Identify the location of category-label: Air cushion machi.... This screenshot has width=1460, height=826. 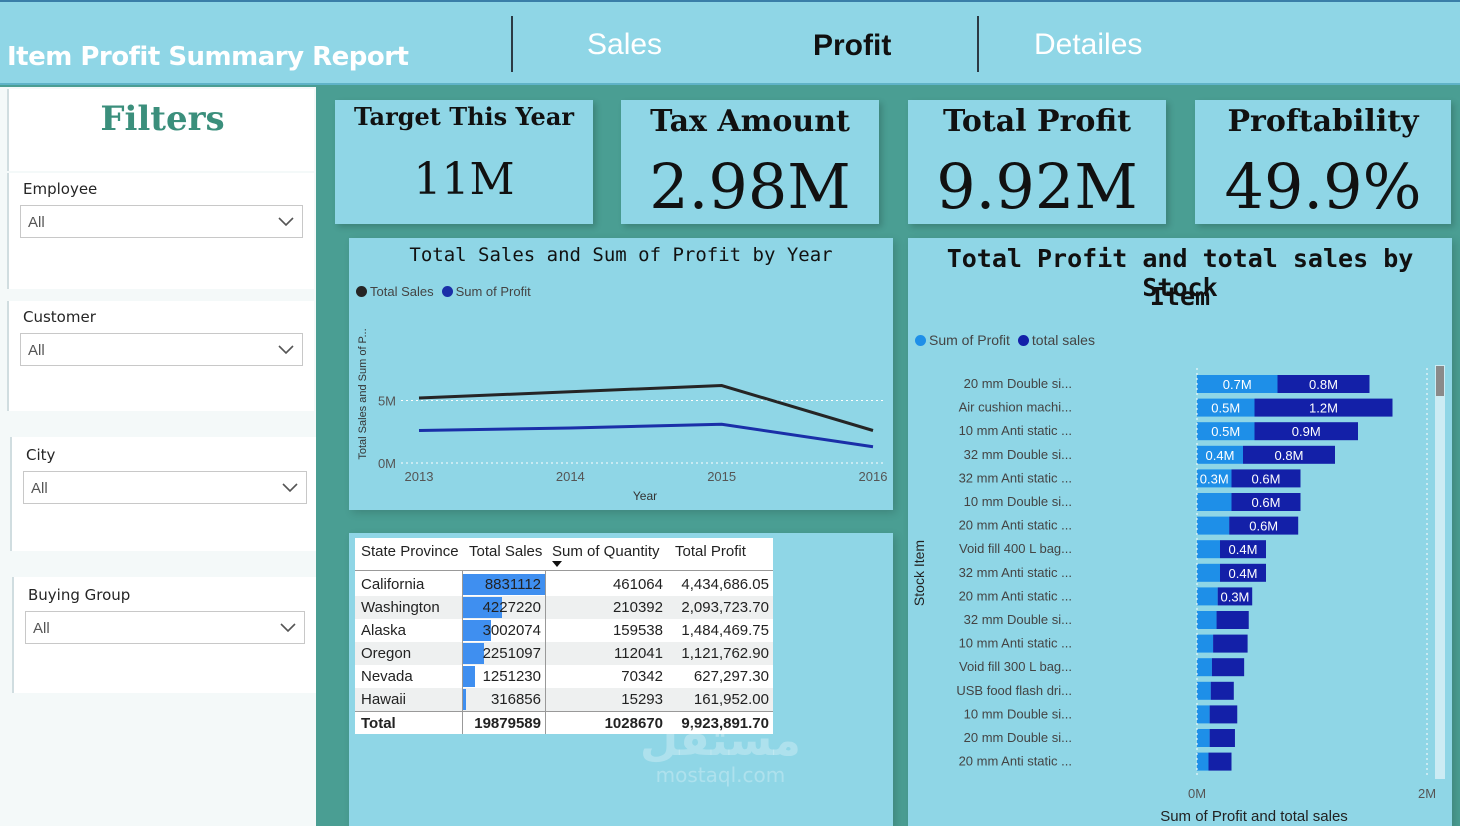
(1015, 407).